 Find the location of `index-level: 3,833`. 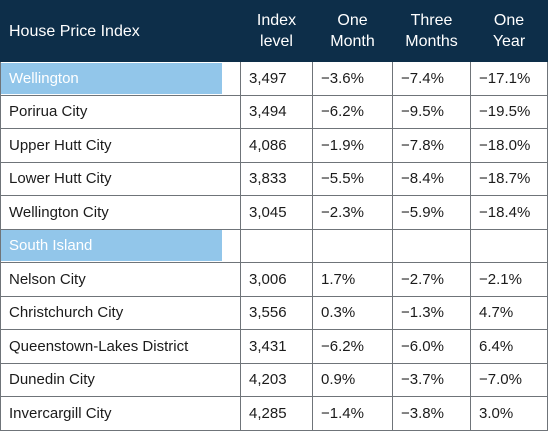

index-level: 3,833 is located at coordinates (276, 178).